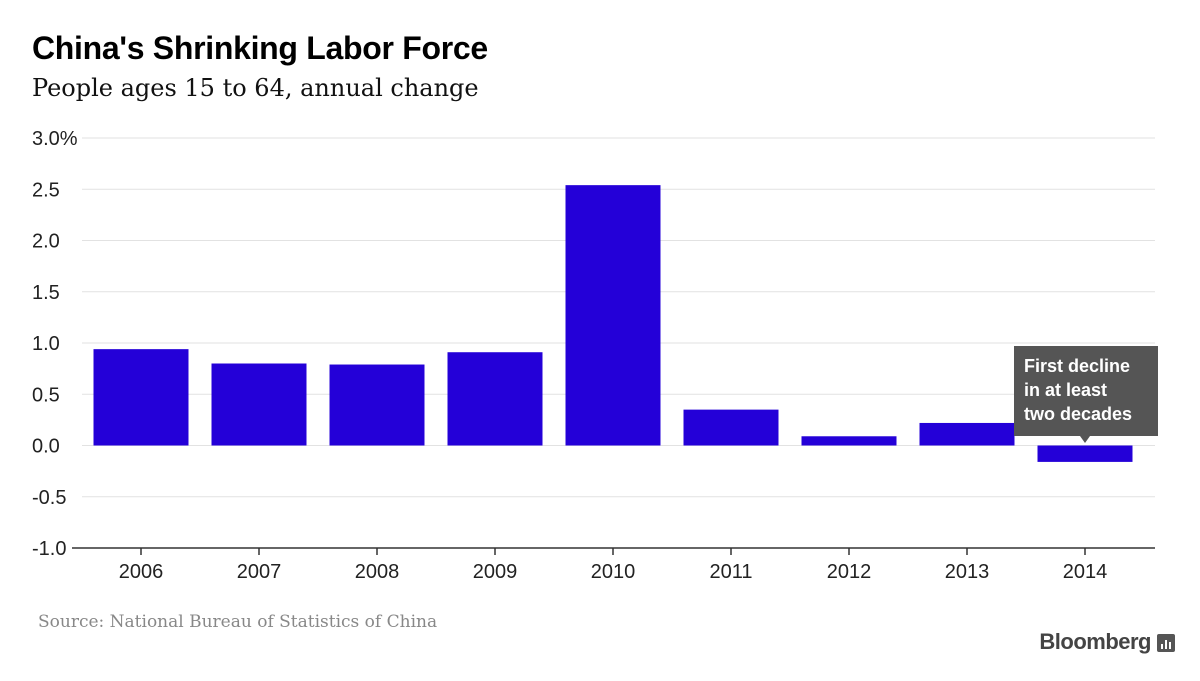 This screenshot has width=1200, height=681. I want to click on x-tick-label: 2009, so click(495, 572).